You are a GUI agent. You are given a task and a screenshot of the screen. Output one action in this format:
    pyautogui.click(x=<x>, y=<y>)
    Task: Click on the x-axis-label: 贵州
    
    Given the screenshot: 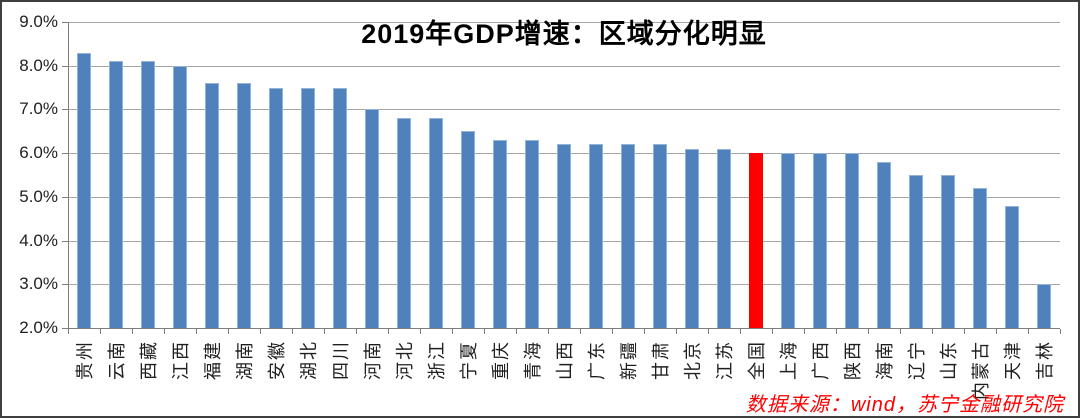 What is the action you would take?
    pyautogui.click(x=85, y=360)
    